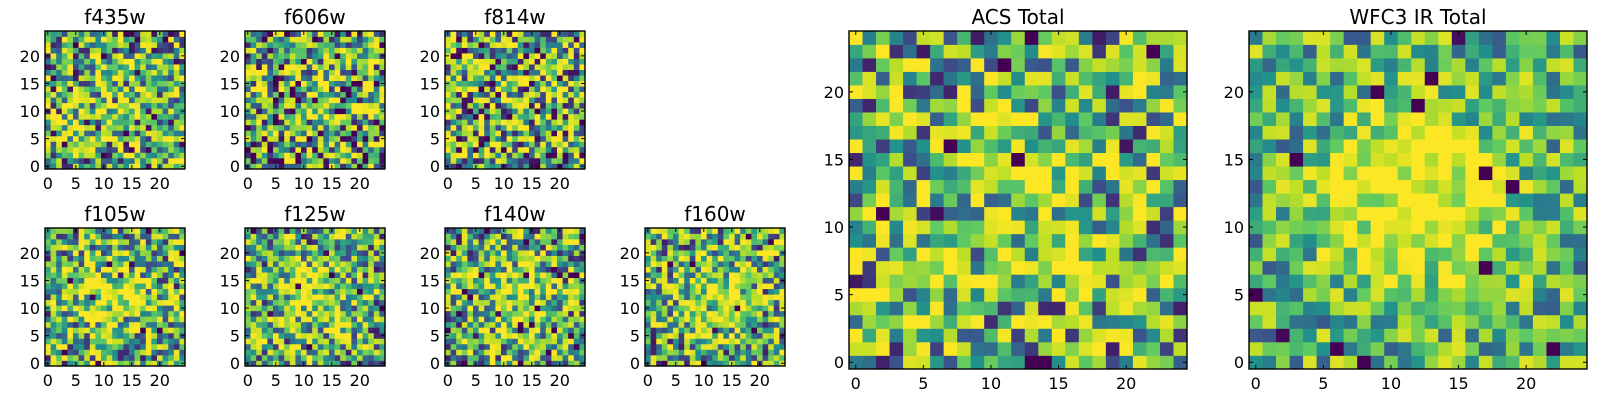  I want to click on y-tick-label: 20, so click(30, 56).